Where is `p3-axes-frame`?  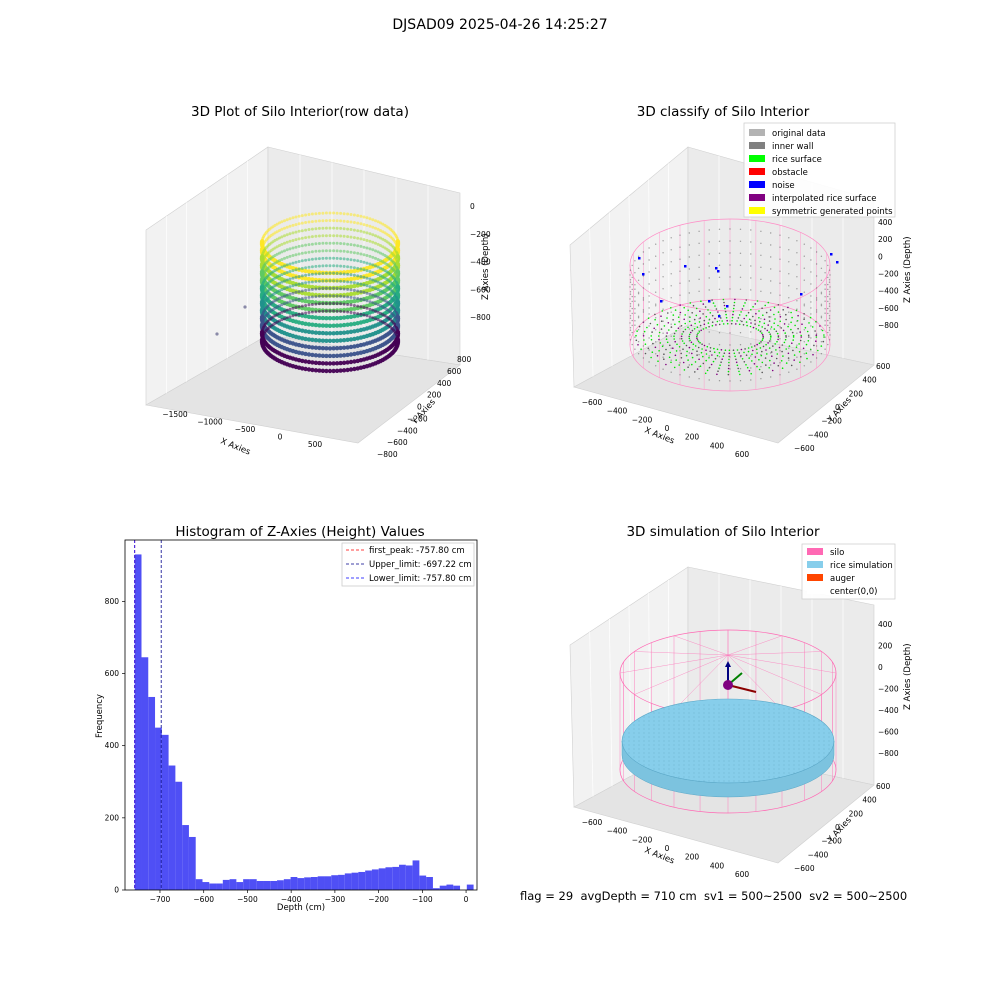
p3-axes-frame is located at coordinates (301, 715).